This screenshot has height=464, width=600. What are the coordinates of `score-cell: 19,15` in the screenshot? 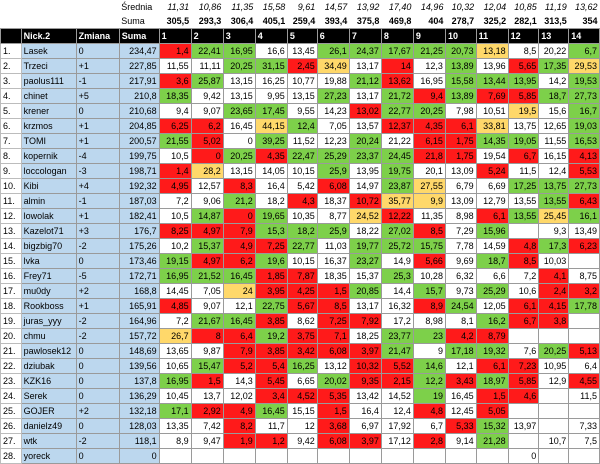 It's located at (175, 261).